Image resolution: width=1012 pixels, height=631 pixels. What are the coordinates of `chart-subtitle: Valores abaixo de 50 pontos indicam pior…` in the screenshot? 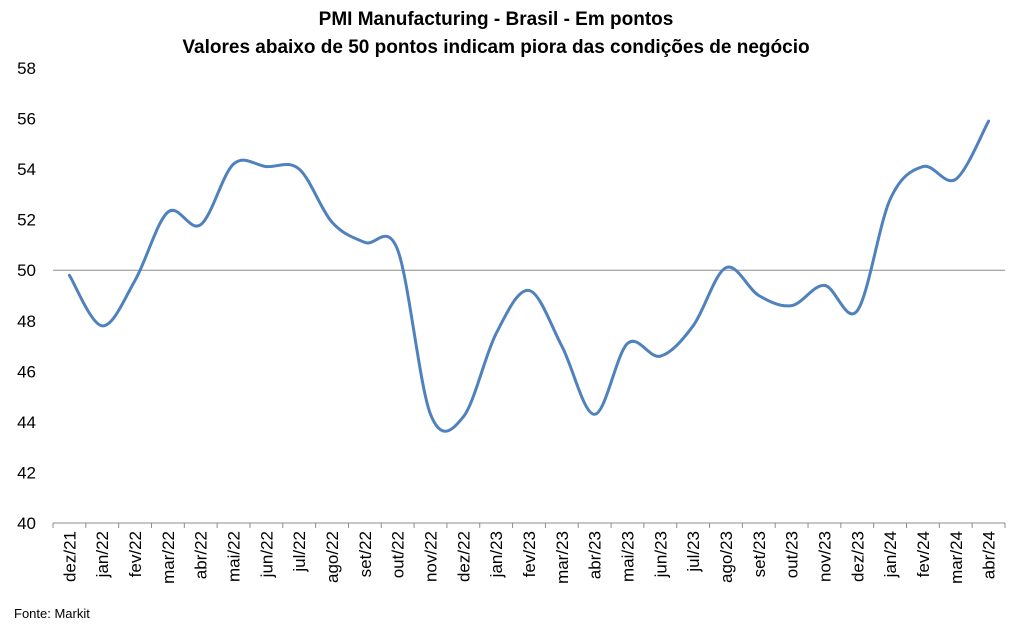 It's located at (495, 47).